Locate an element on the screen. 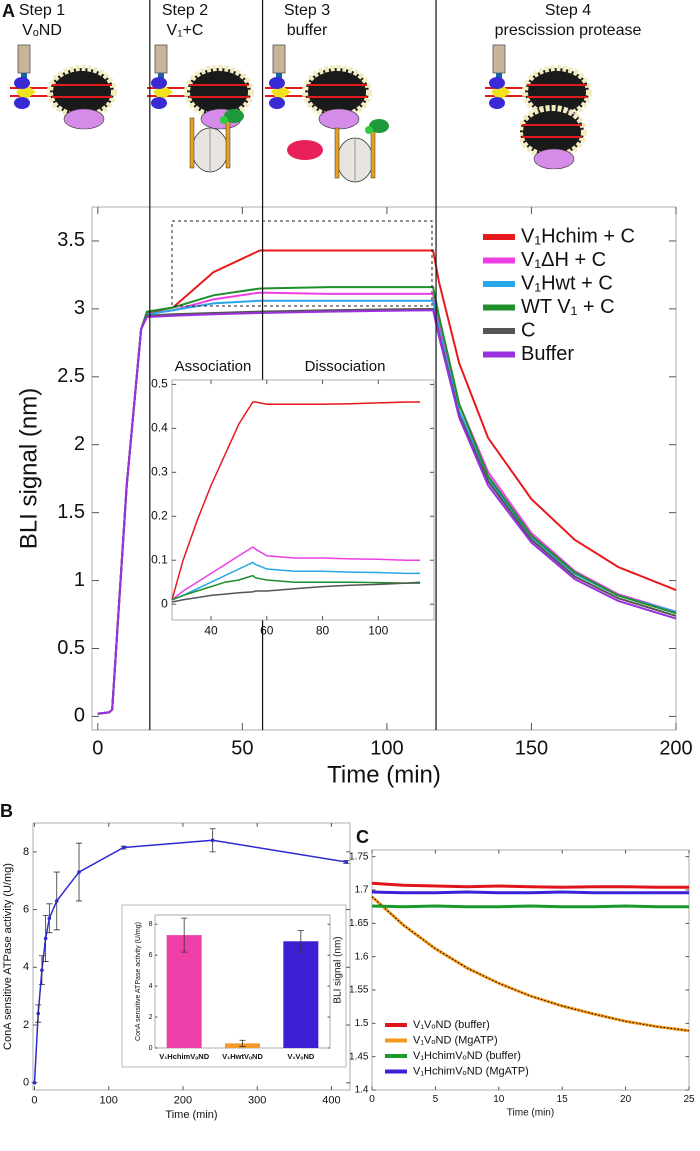 This screenshot has height=1151, width=700. bar is located at coordinates (301, 994).